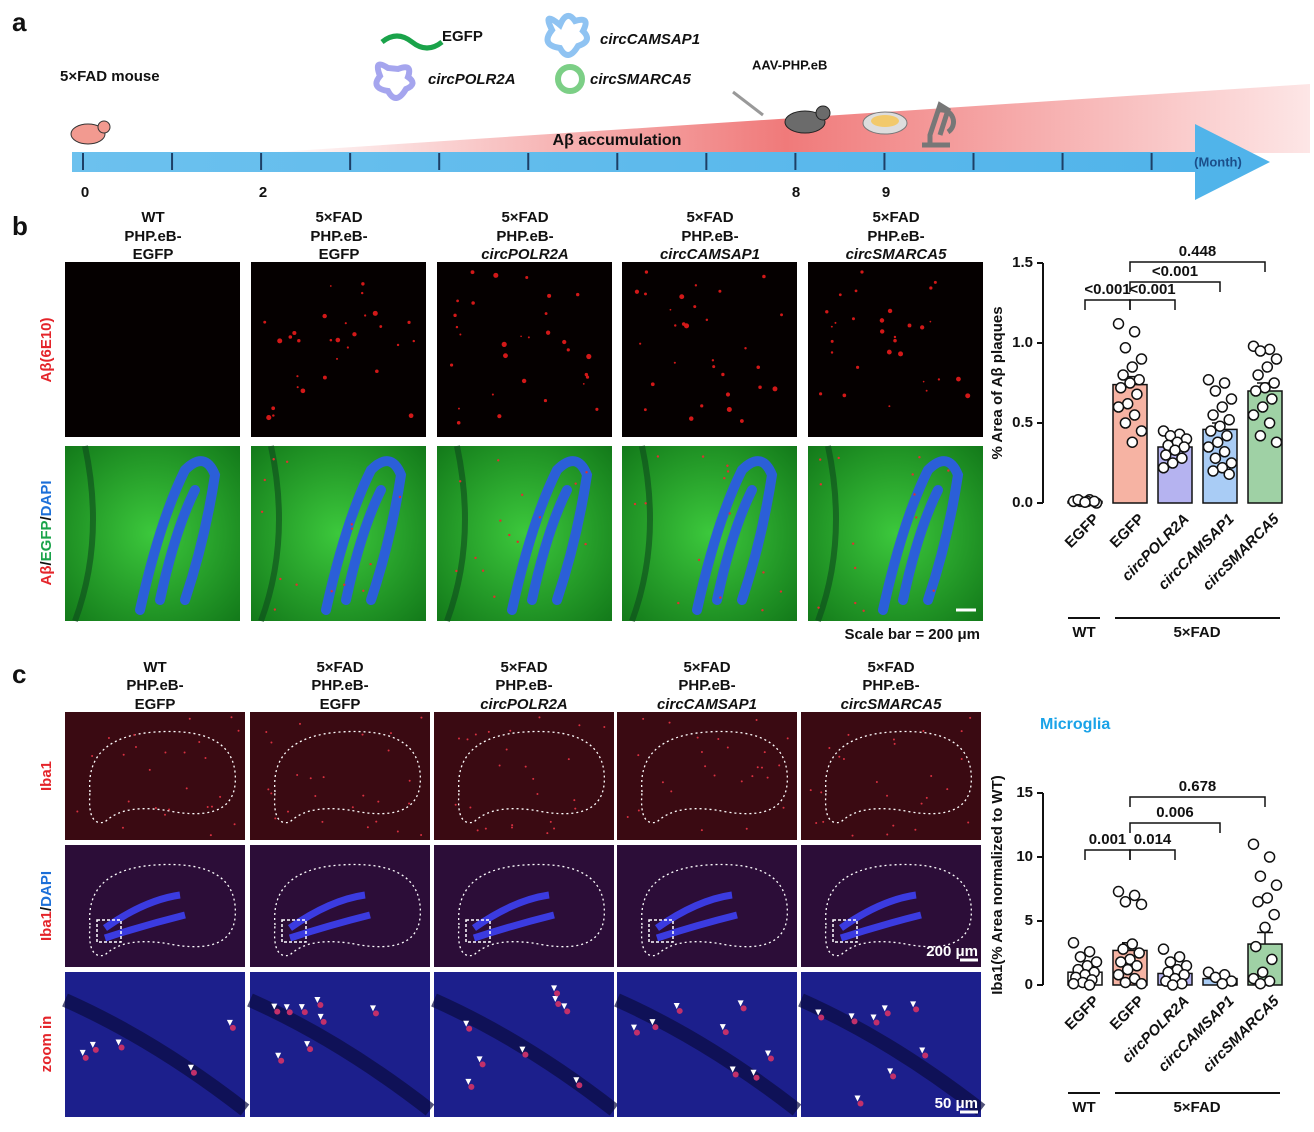  I want to click on chart-title: Microglia, so click(1075, 724).